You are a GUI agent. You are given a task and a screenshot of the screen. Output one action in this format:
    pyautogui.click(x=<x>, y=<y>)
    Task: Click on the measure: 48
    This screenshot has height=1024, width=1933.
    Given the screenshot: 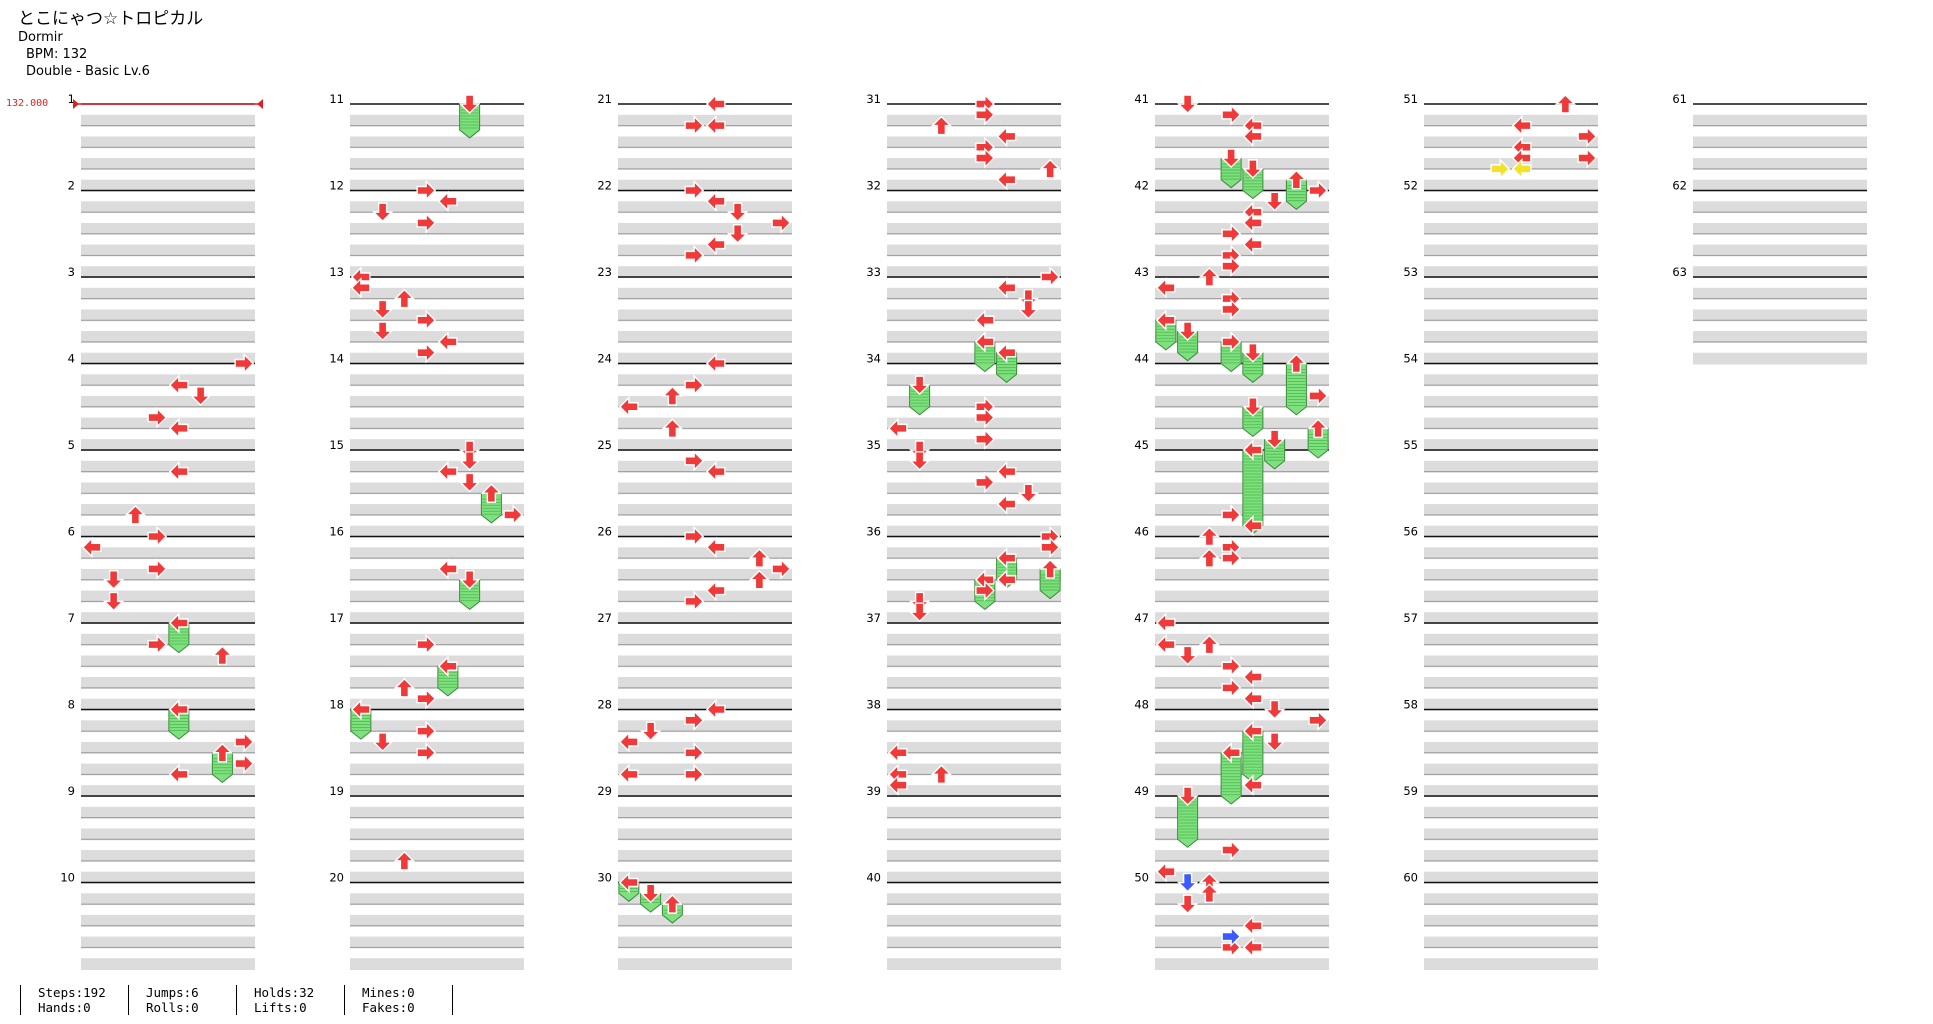 What is the action you would take?
    pyautogui.click(x=1231, y=747)
    